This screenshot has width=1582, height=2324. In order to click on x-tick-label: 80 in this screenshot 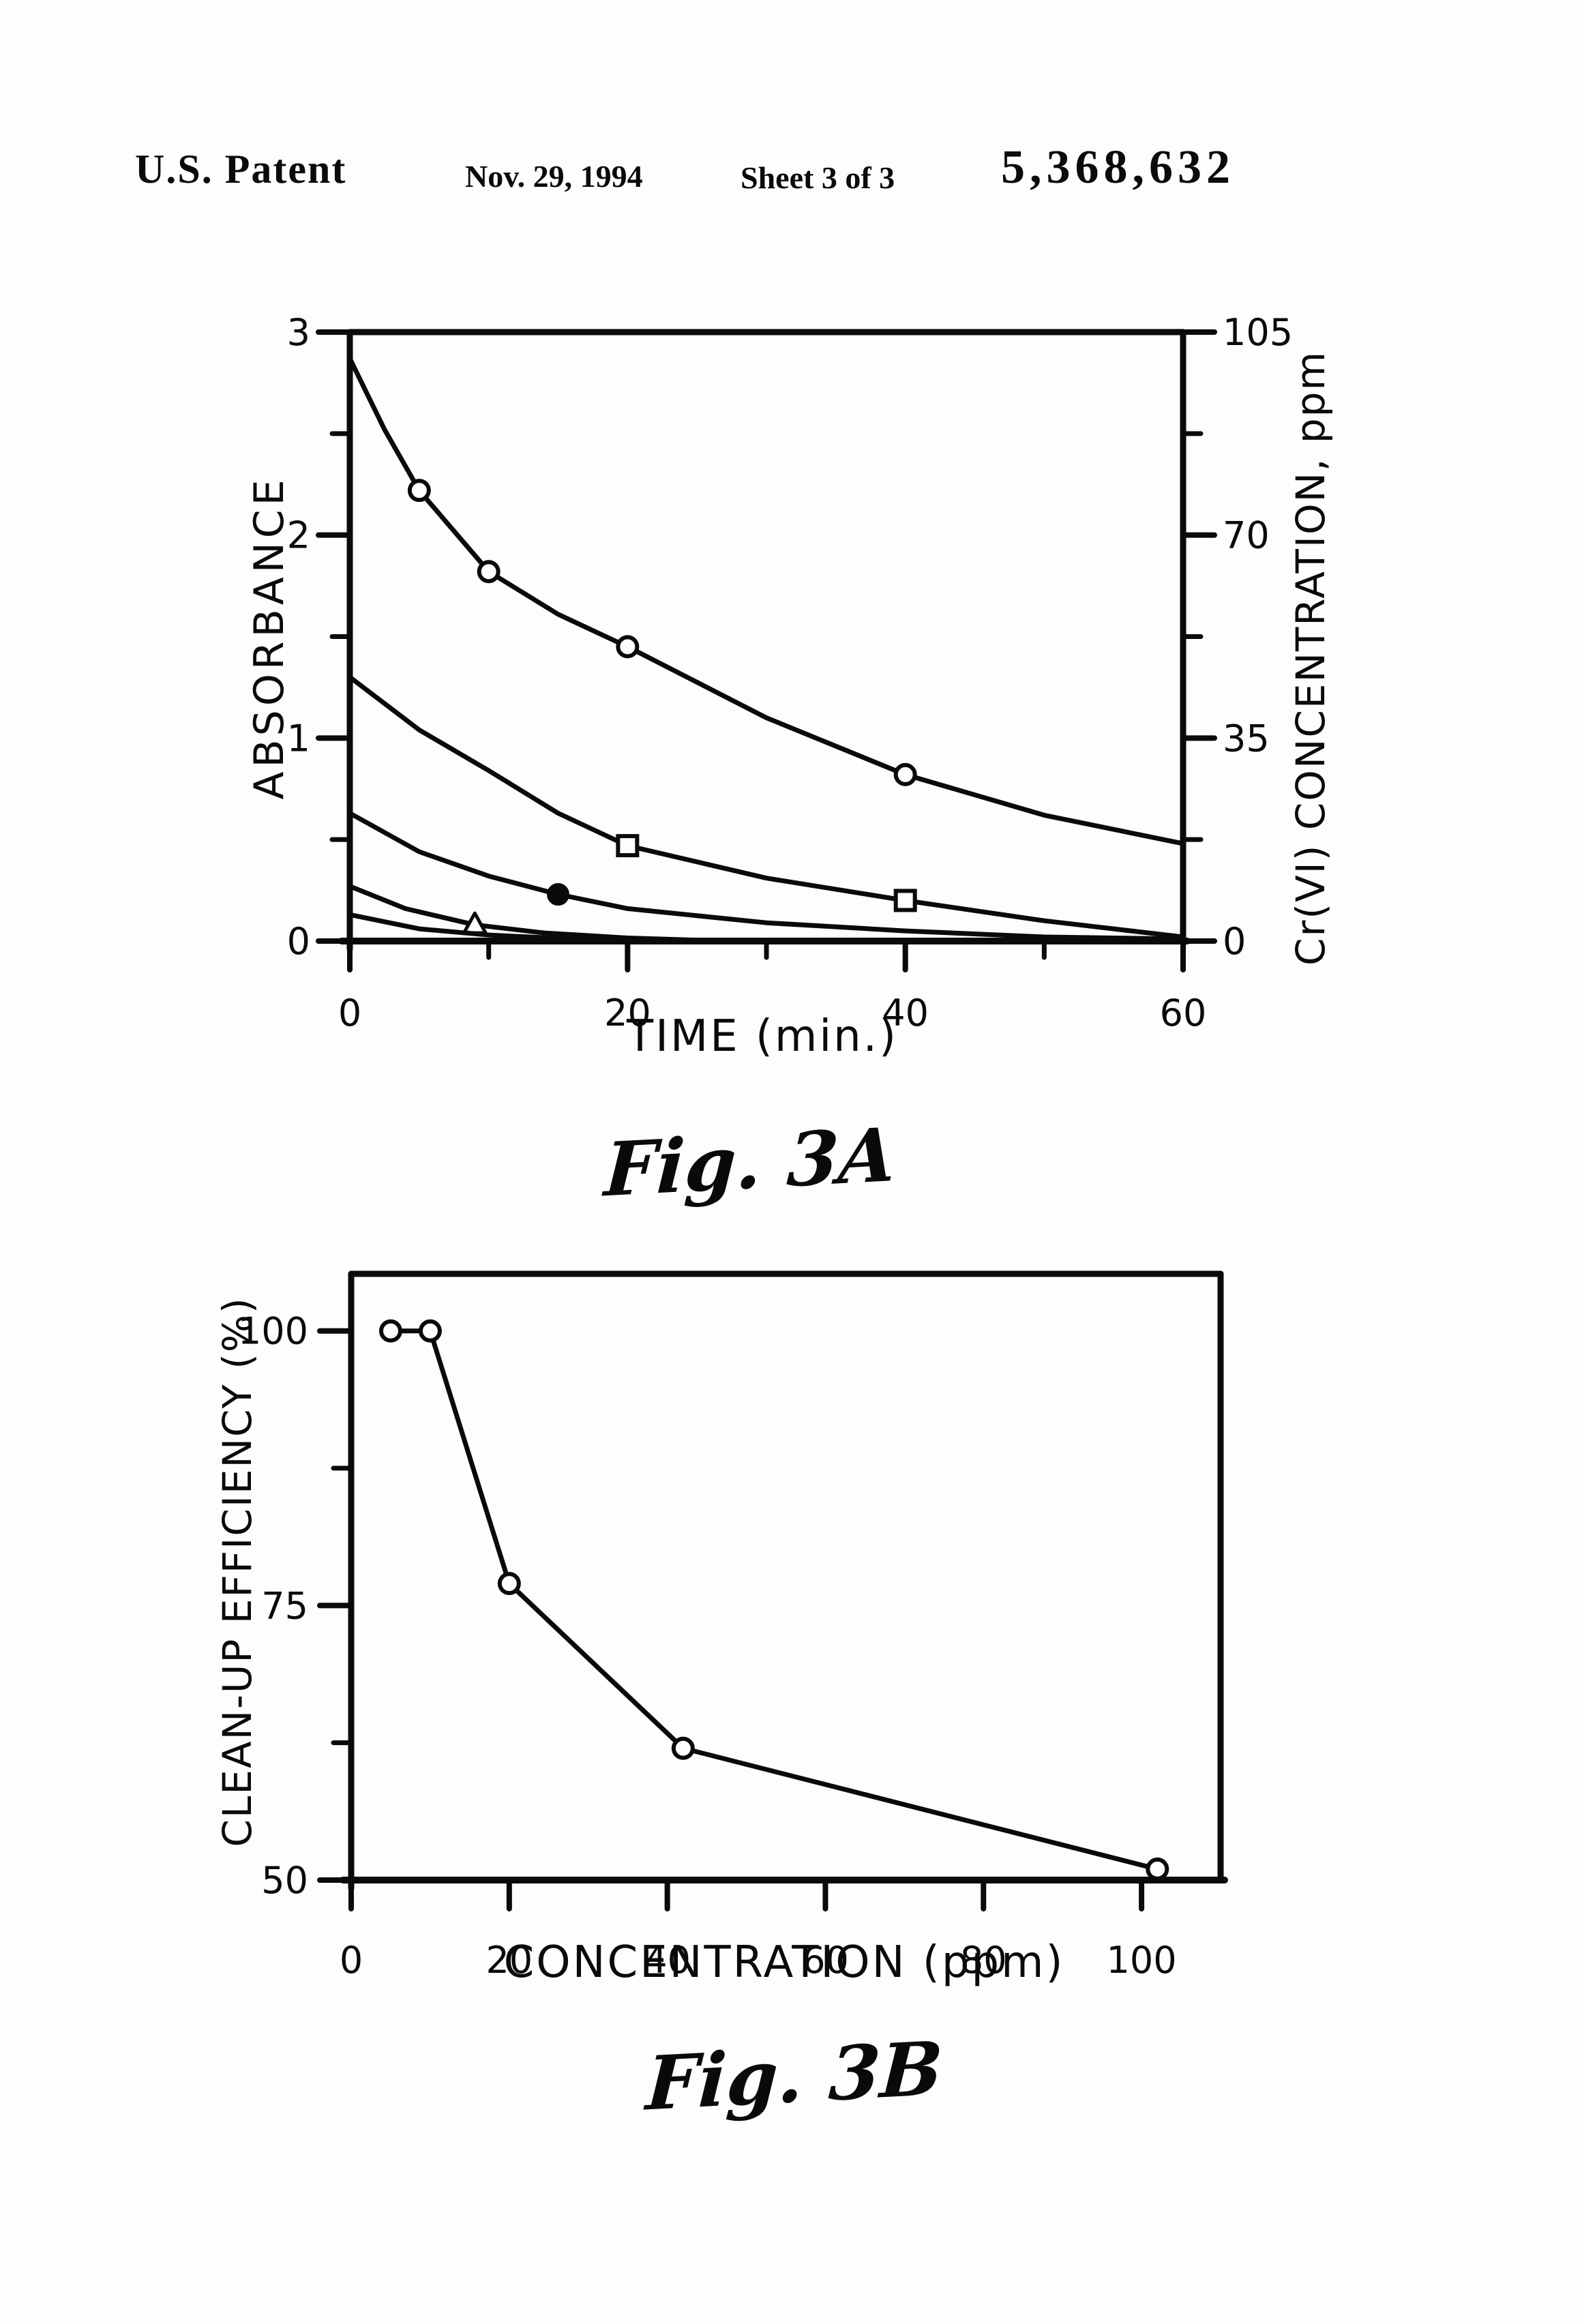, I will do `click(983, 1960)`.